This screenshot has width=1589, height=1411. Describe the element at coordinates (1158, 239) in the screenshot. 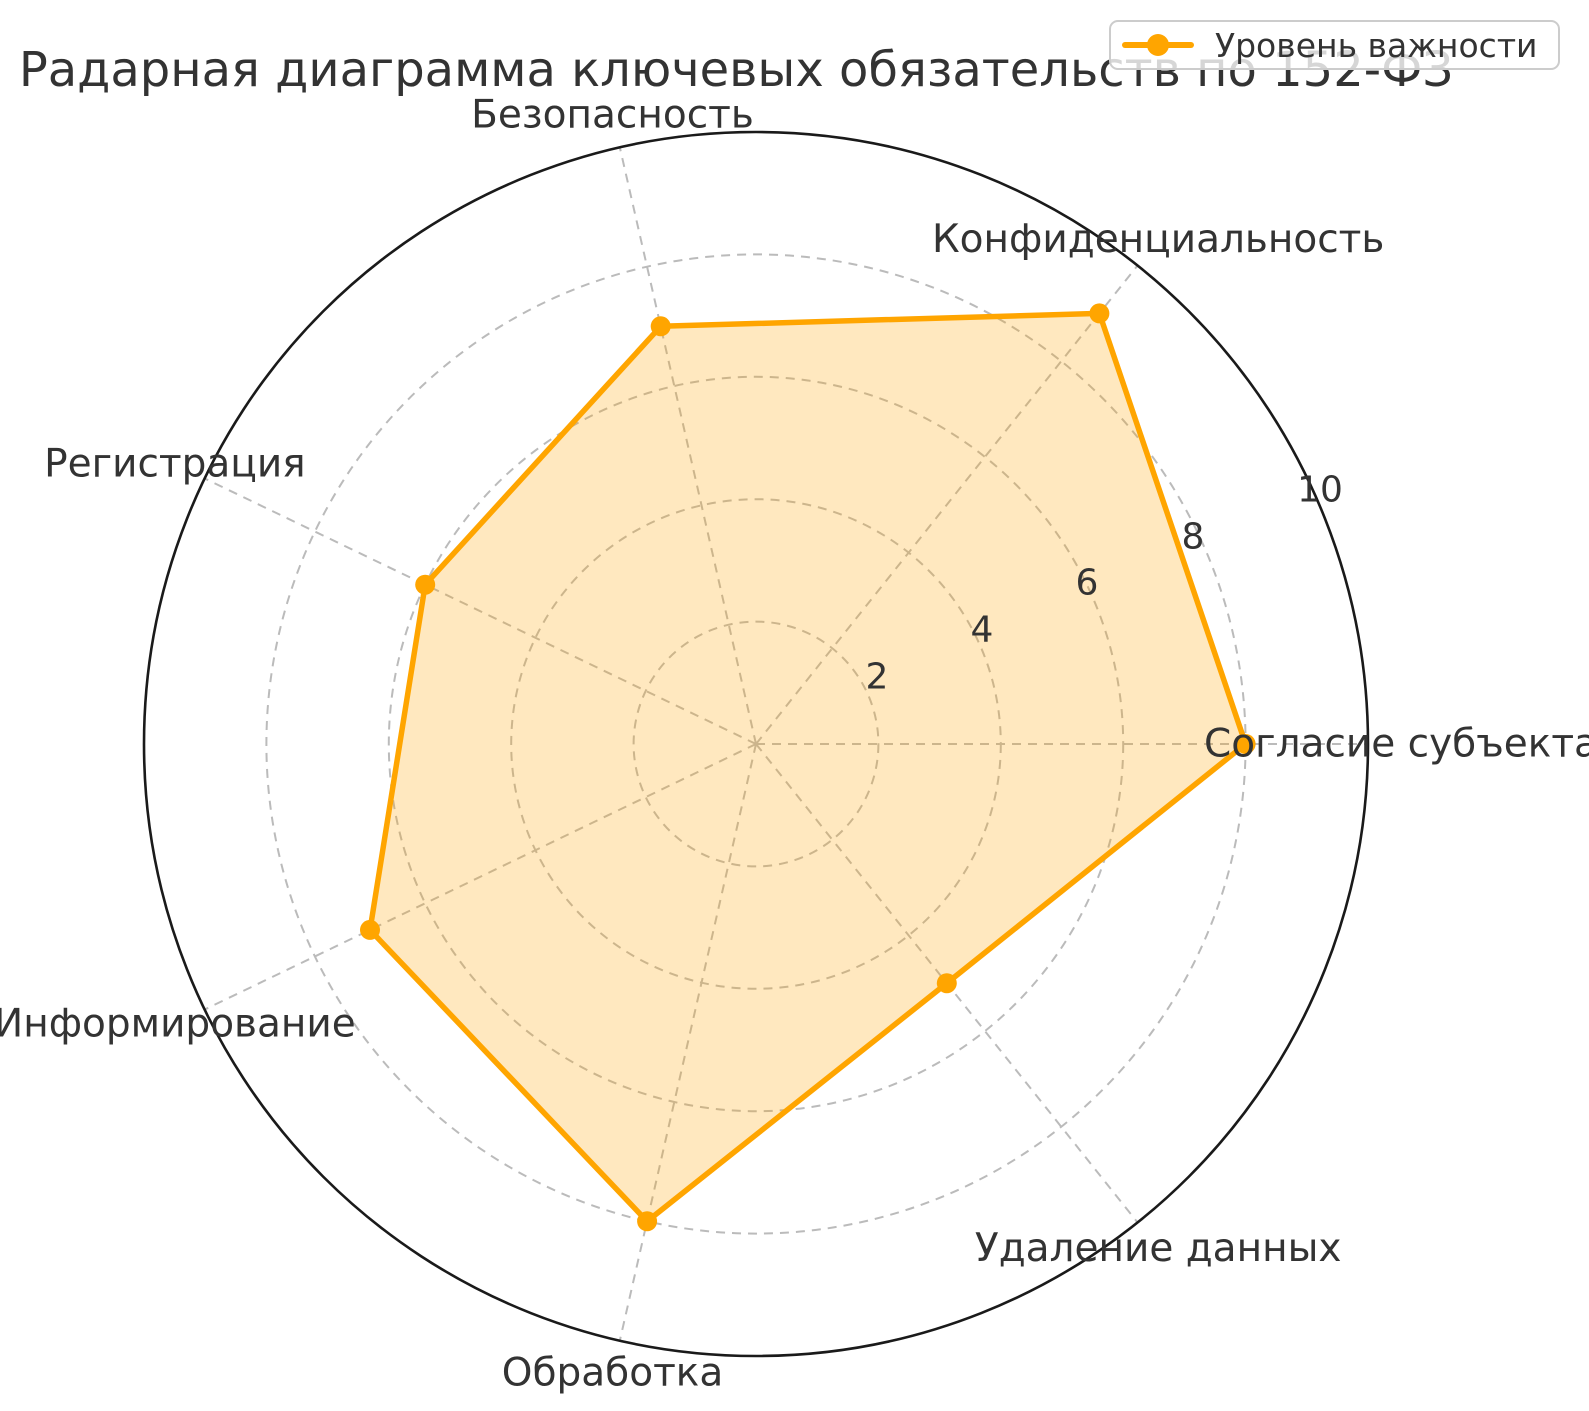

I see `category-label: Конфиденциальность` at that location.